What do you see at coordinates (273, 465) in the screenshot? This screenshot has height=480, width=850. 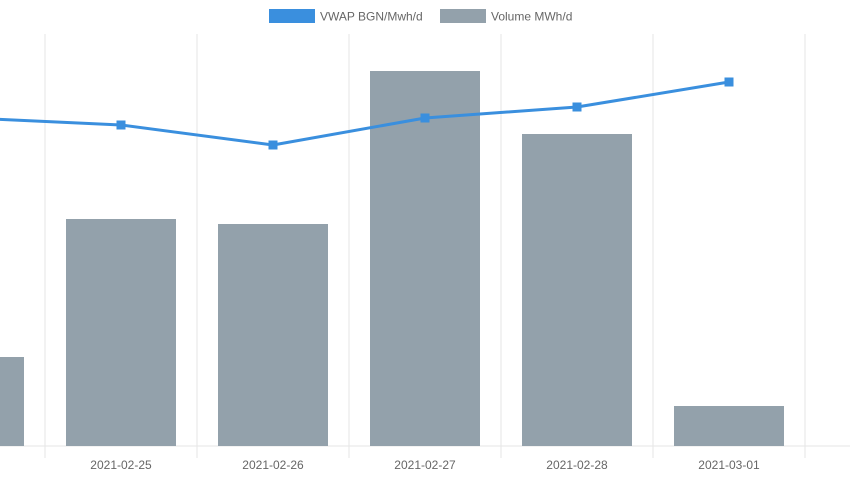 I see `x-tick-label: 2021-02-26` at bounding box center [273, 465].